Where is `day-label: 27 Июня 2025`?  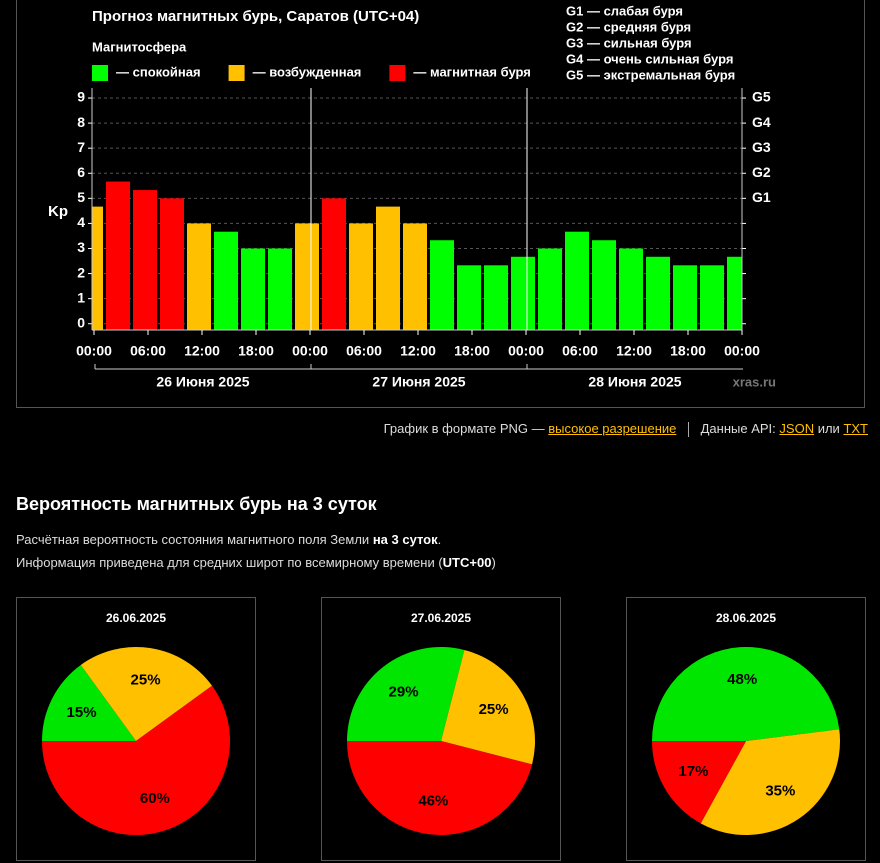 day-label: 27 Июня 2025 is located at coordinates (418, 382).